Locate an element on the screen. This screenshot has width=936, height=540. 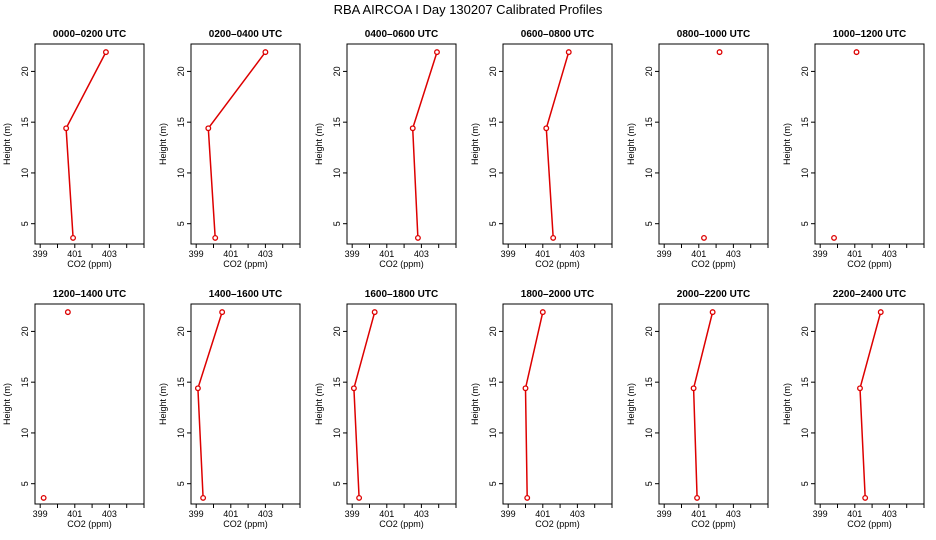
panel-title: 0200–0400 UTC is located at coordinates (245, 34).